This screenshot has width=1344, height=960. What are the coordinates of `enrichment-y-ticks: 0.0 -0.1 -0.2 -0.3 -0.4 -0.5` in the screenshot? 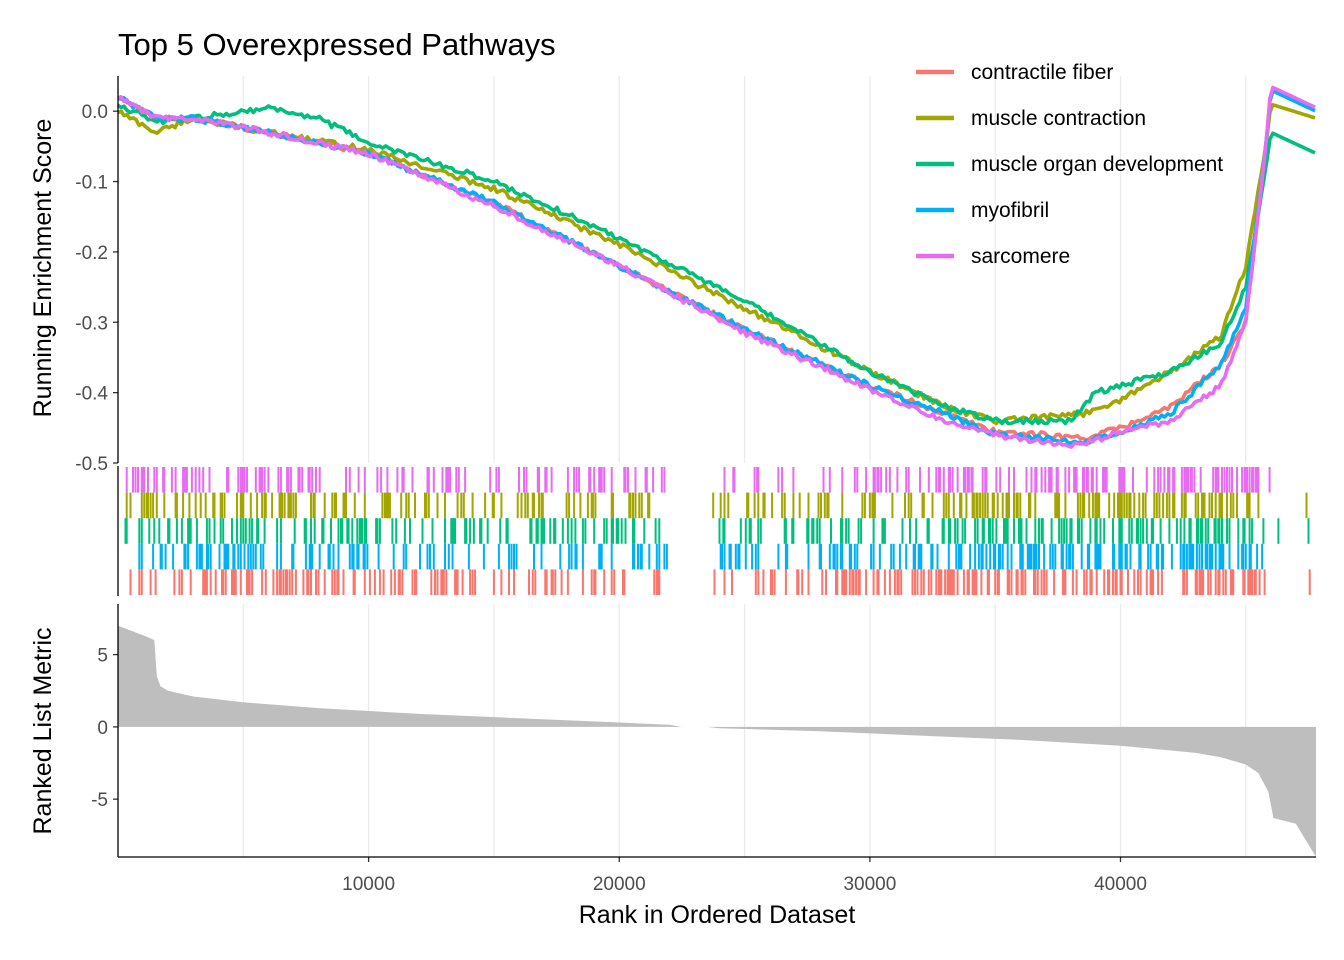 It's located at (96, 288).